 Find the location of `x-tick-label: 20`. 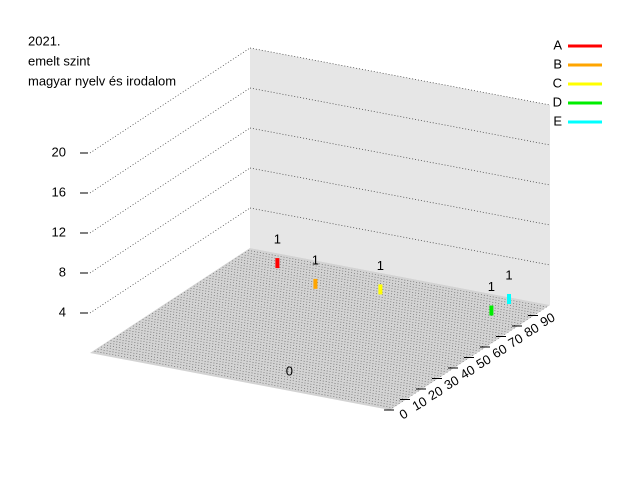

x-tick-label: 20 is located at coordinates (435, 393).